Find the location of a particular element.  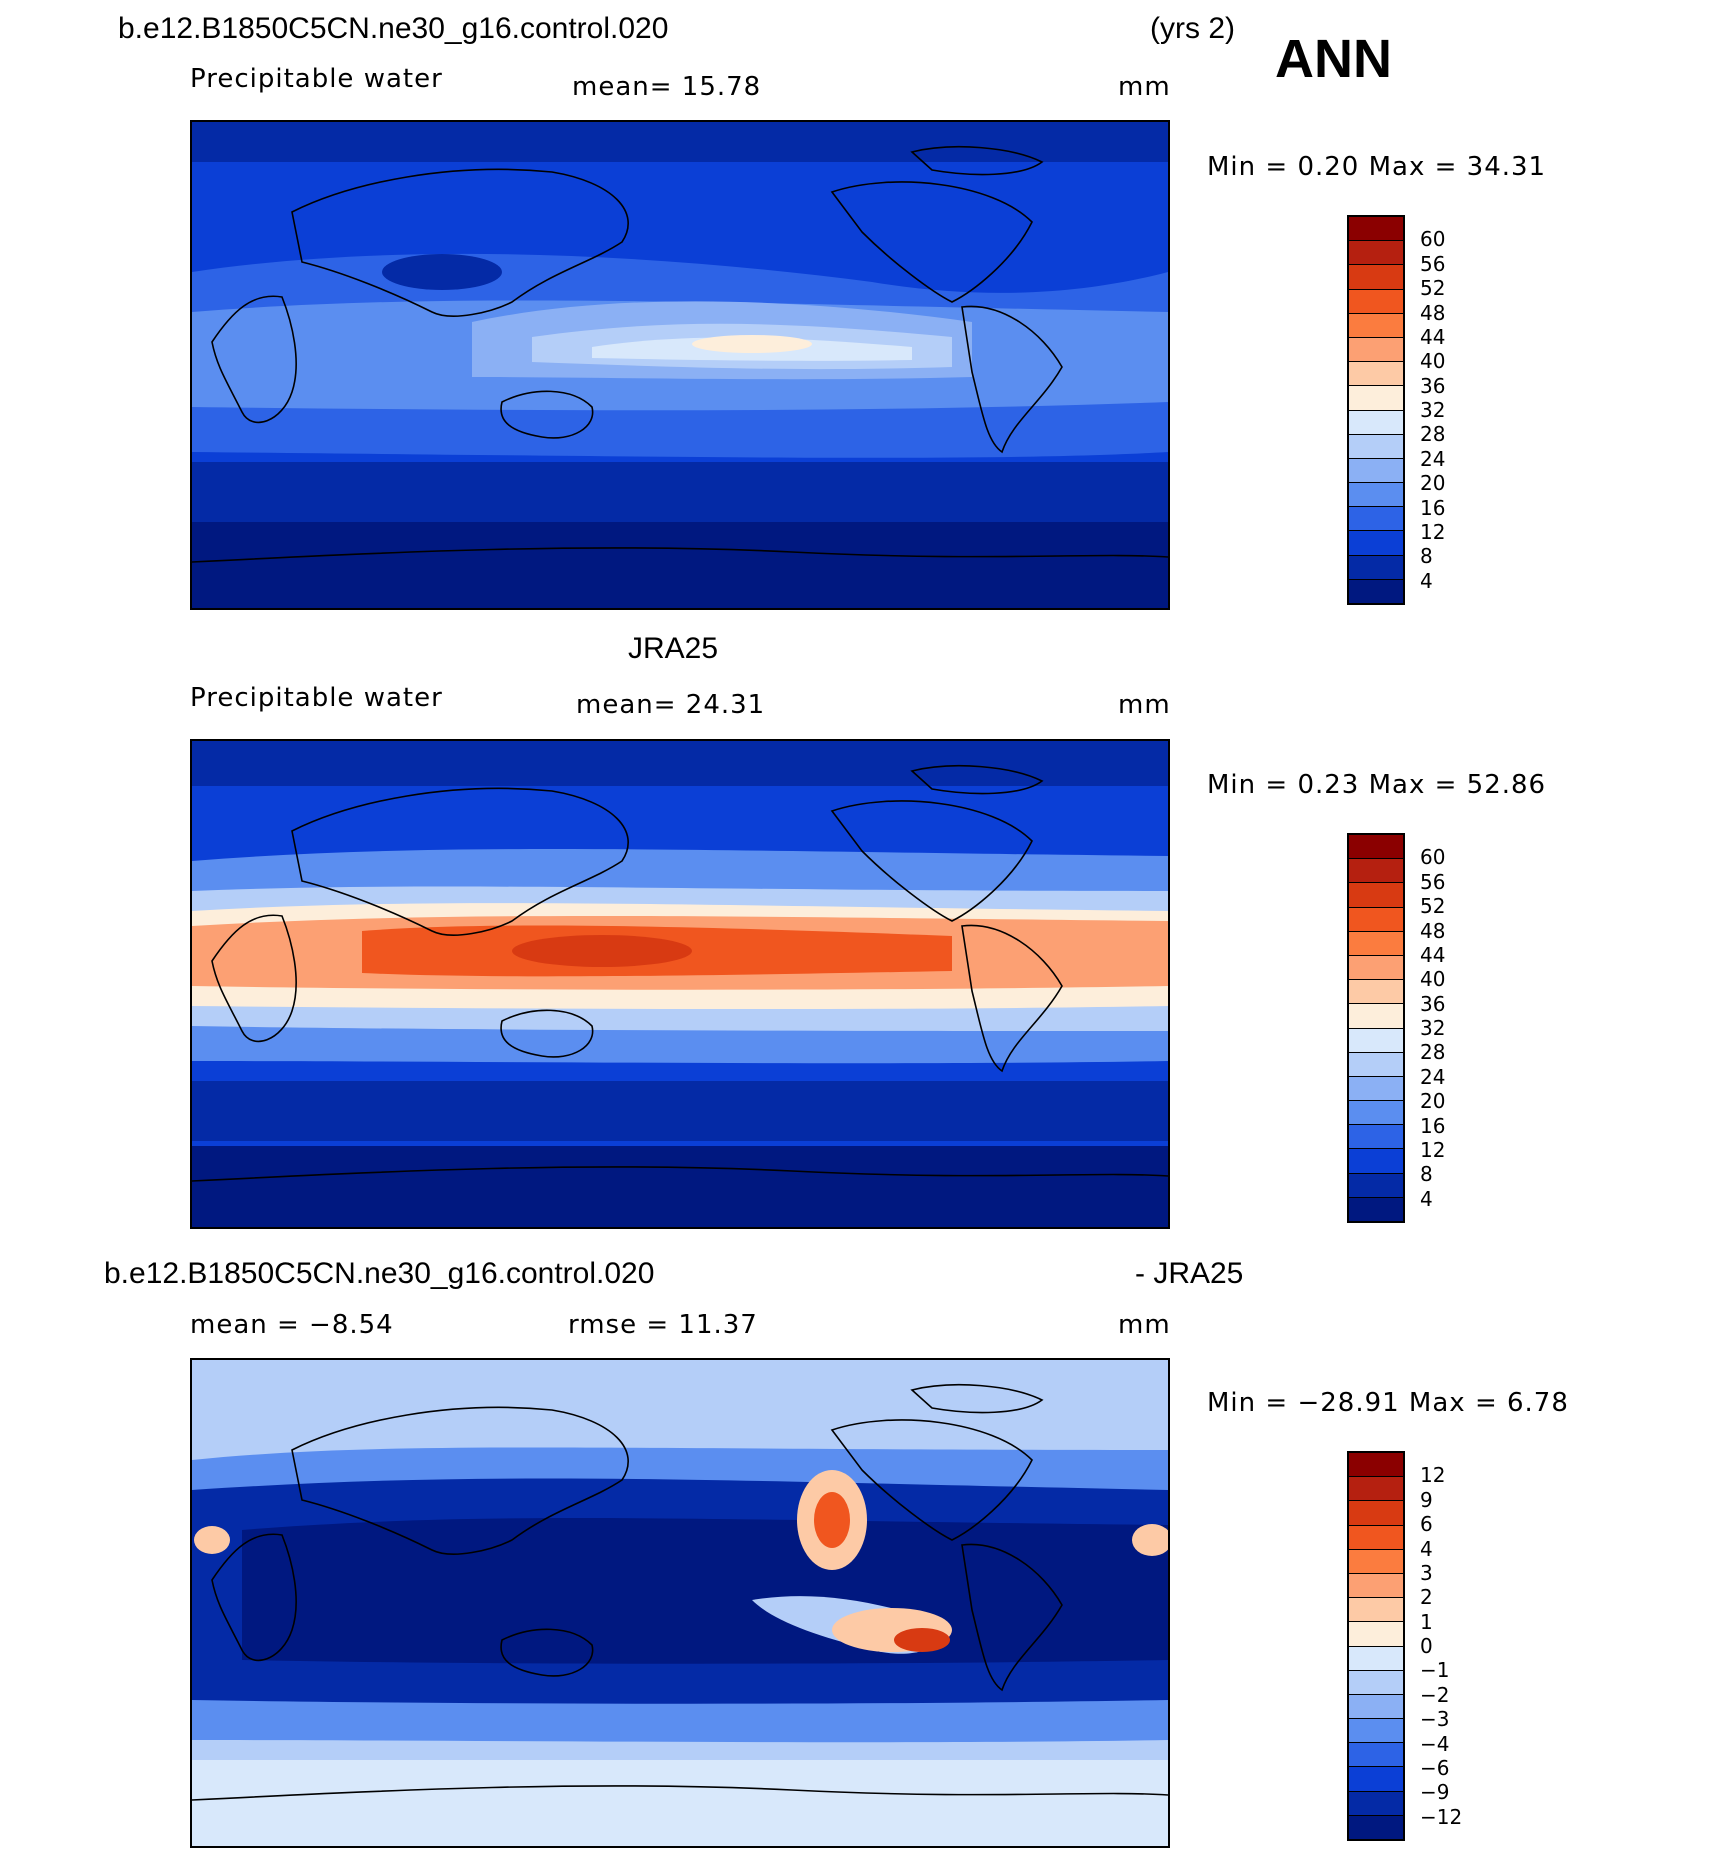

colorbar-tick-label: 36 is located at coordinates (1433, 385).